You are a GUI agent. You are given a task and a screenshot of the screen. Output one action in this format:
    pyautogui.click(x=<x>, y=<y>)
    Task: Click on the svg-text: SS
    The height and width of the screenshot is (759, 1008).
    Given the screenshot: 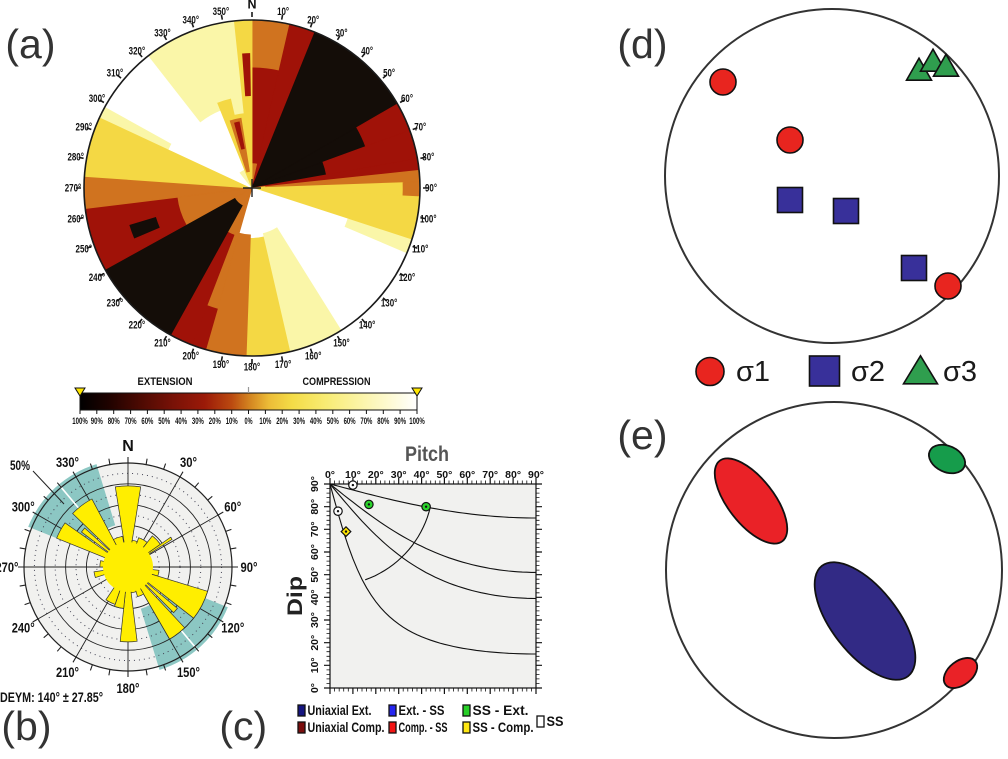 What is the action you would take?
    pyautogui.click(x=555, y=721)
    